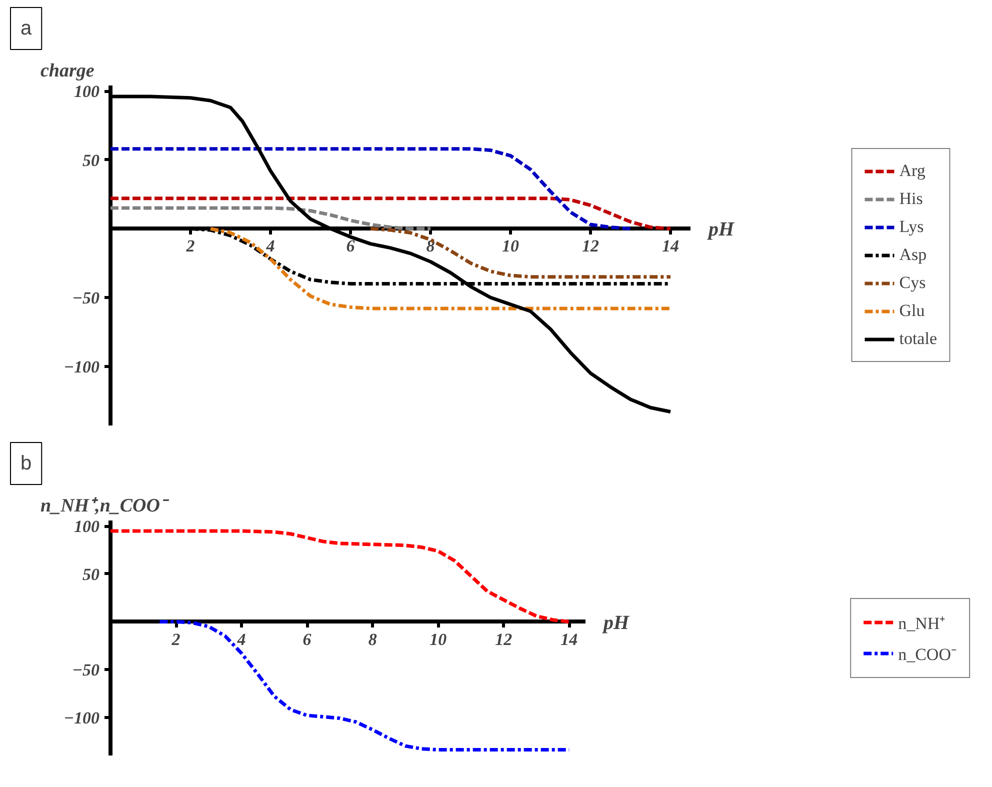  What do you see at coordinates (26, 463) in the screenshot?
I see `text: b` at bounding box center [26, 463].